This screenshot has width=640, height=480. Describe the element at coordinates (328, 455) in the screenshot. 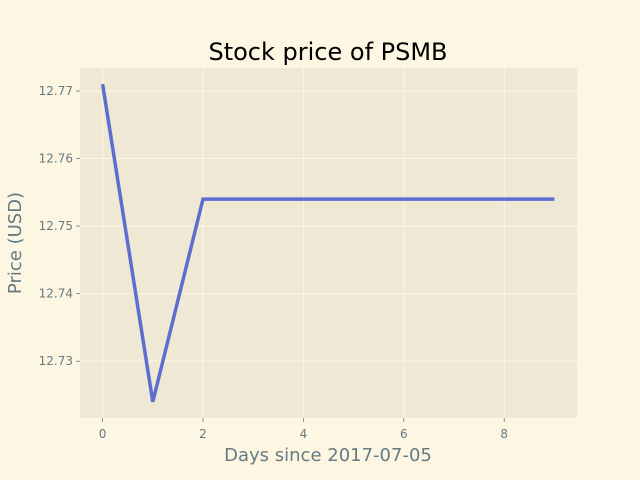

I see `x-axis-label: Days since 2017-07-05` at that location.